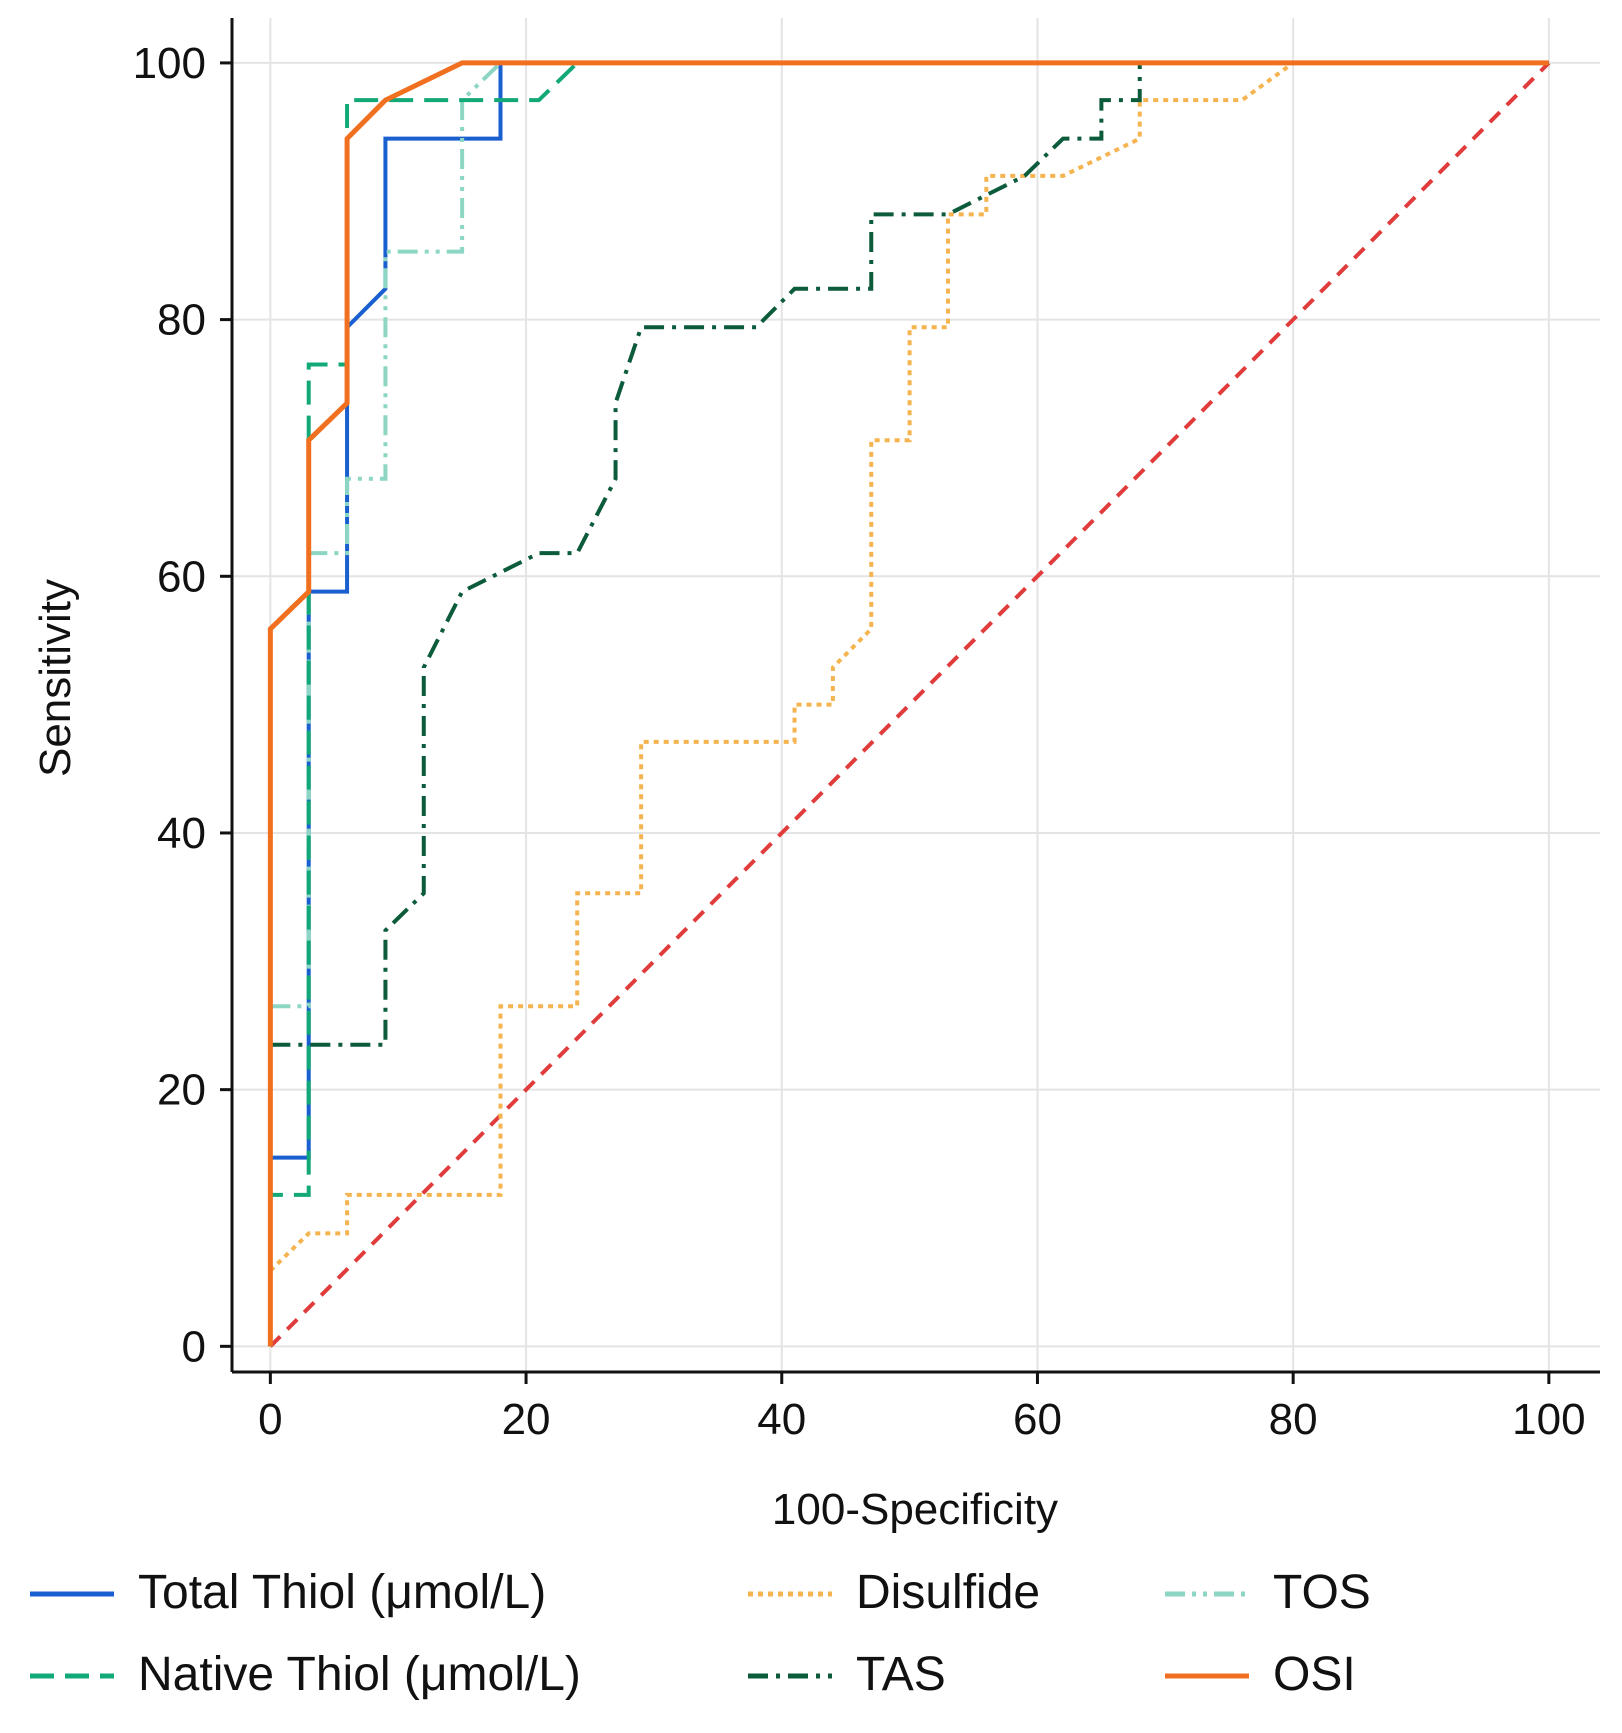 The width and height of the screenshot is (1622, 1733). Describe the element at coordinates (194, 1346) in the screenshot. I see `y-tick-label: 0` at that location.